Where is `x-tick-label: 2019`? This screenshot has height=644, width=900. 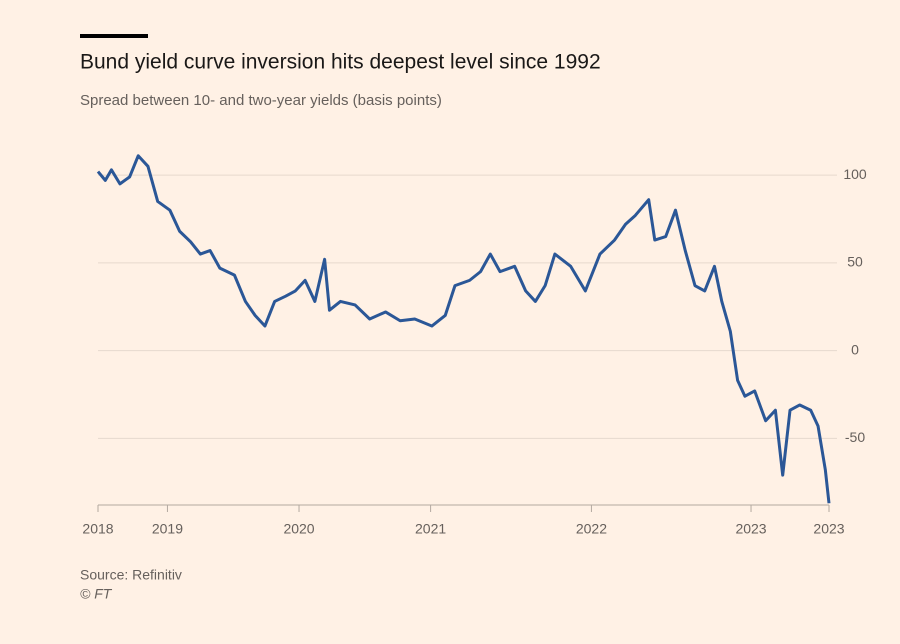
x-tick-label: 2019 is located at coordinates (167, 529).